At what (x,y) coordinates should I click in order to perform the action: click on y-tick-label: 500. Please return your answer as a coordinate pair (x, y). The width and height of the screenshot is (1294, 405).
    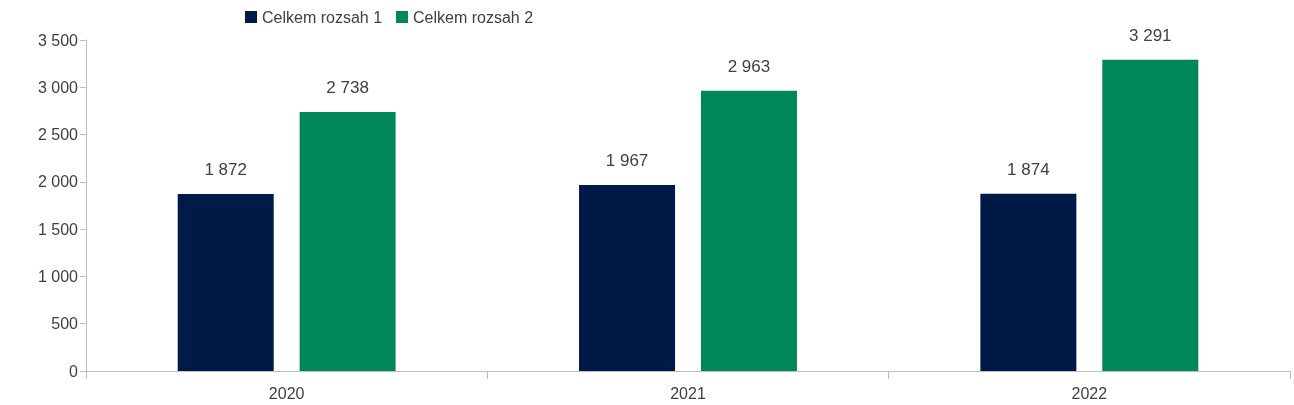
    Looking at the image, I should click on (65, 324).